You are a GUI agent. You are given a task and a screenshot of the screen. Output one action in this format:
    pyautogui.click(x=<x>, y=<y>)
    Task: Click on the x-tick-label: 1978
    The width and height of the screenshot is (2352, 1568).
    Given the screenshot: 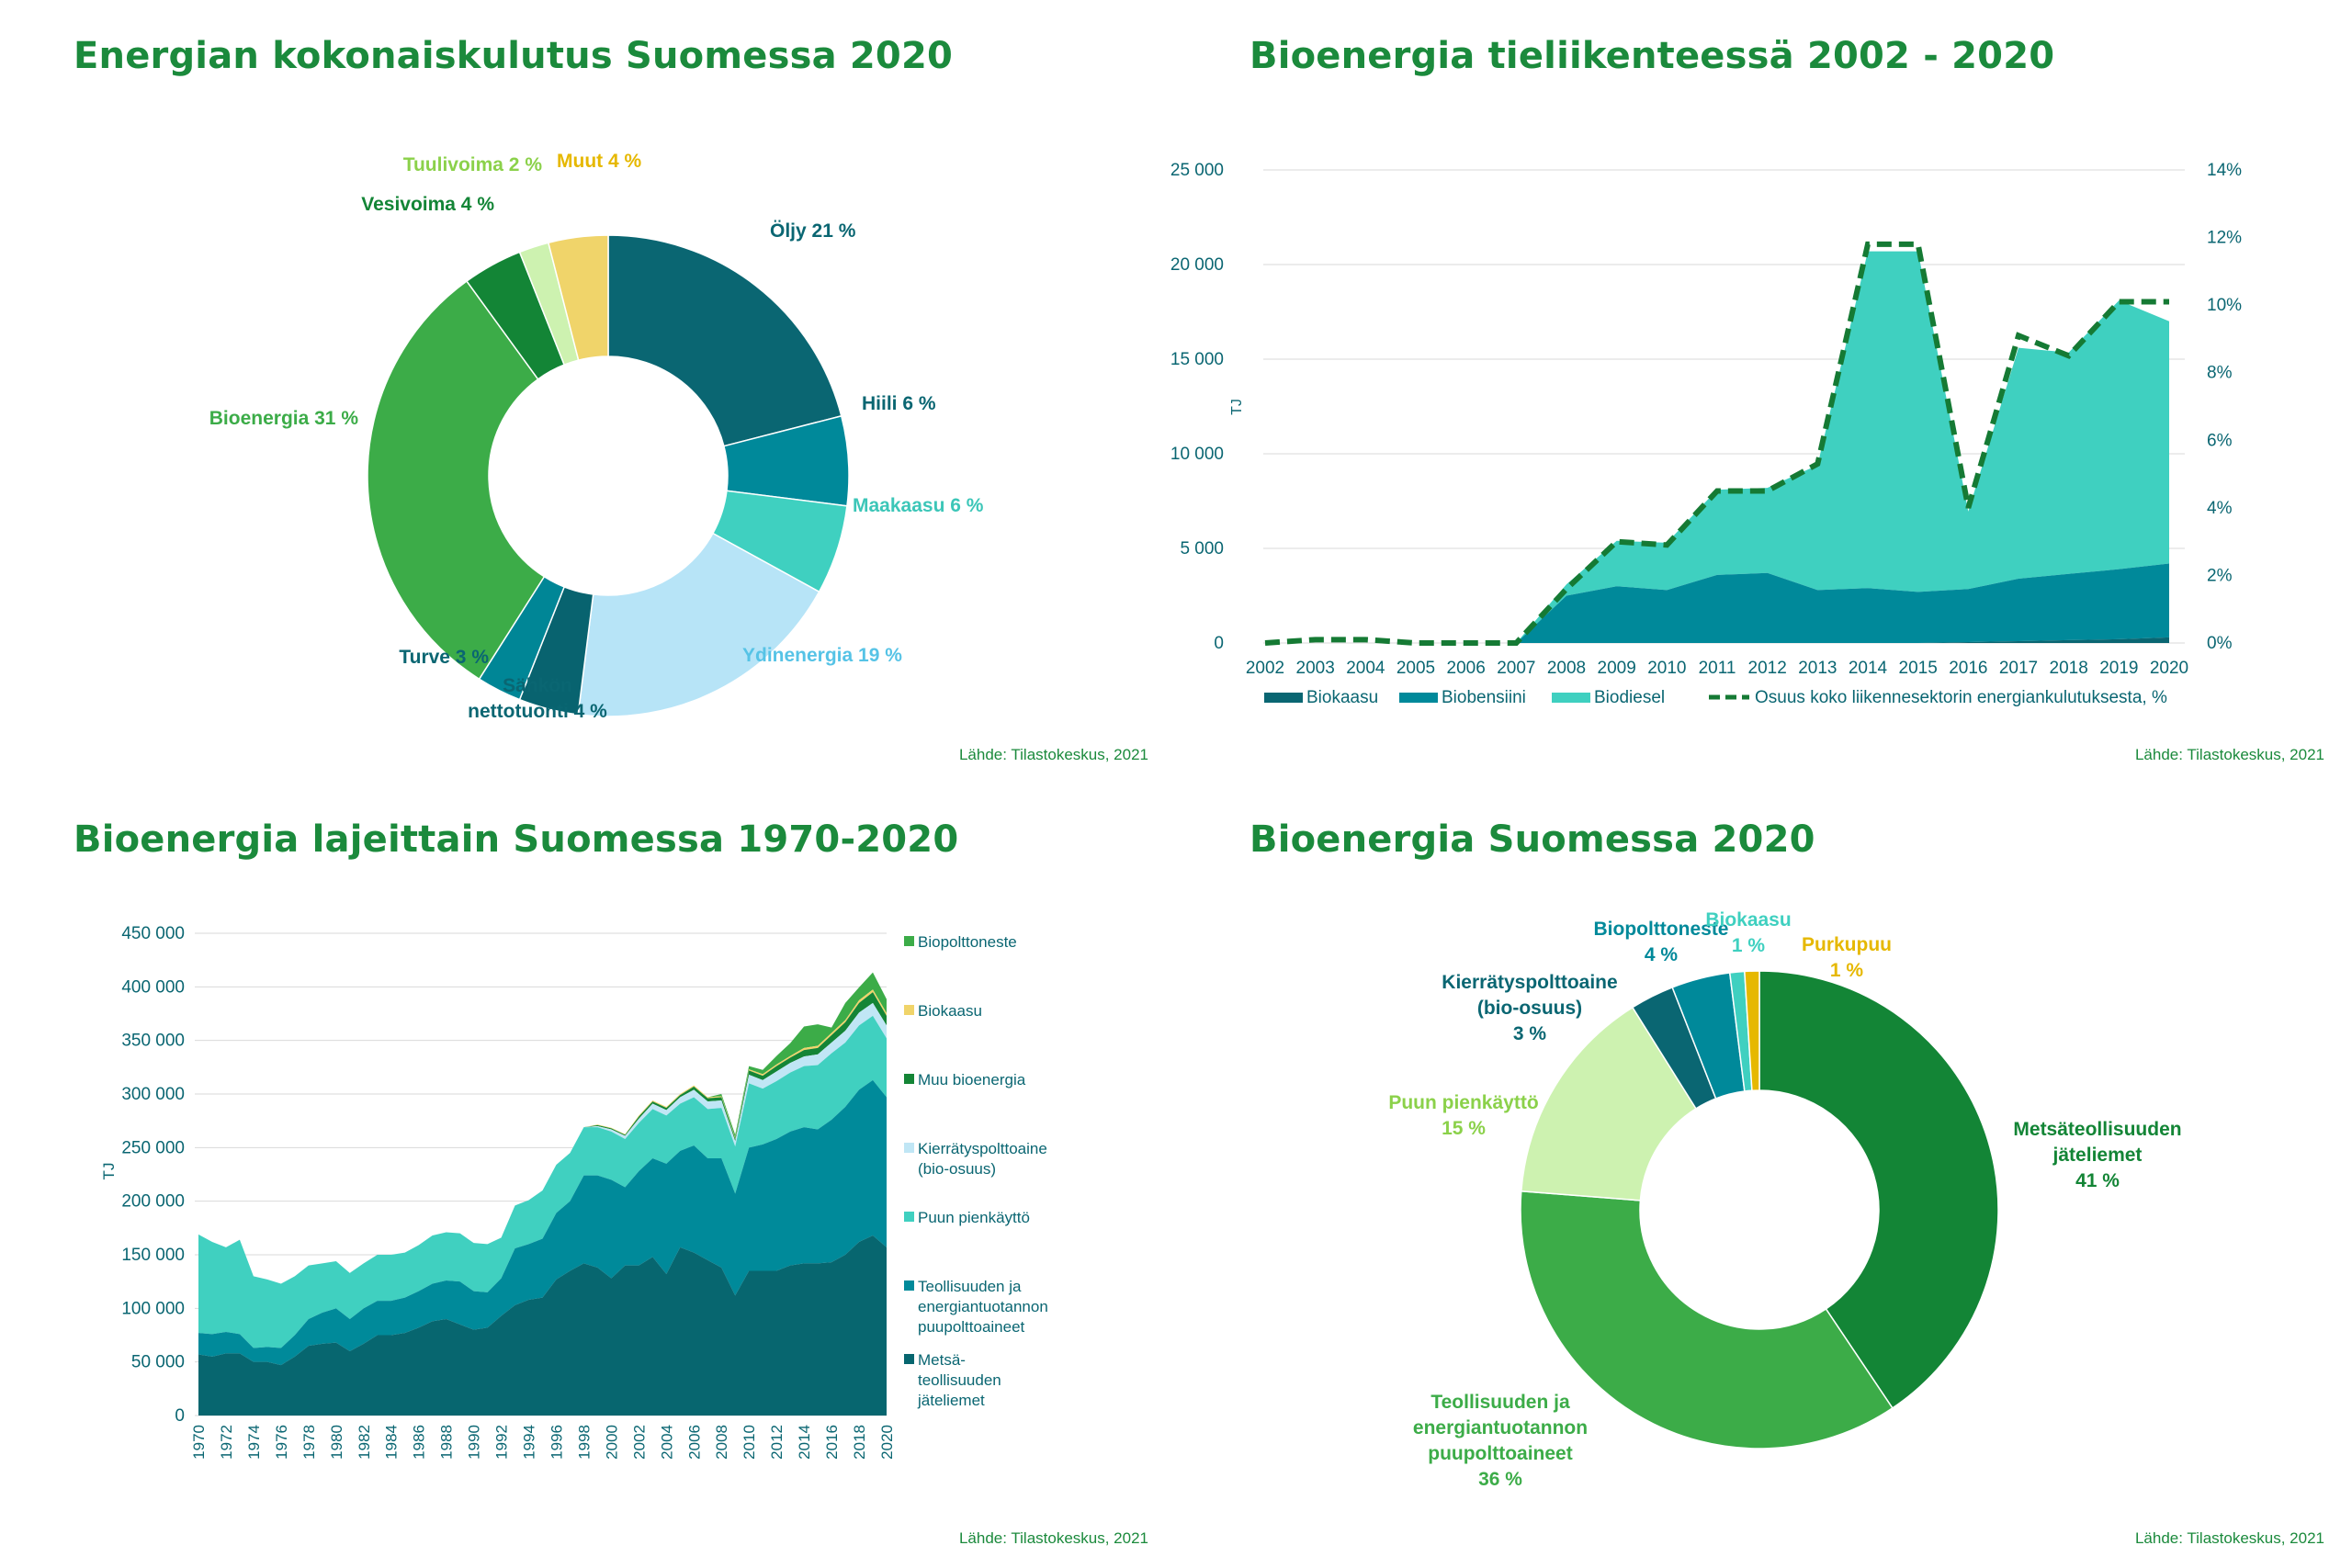 What is the action you would take?
    pyautogui.click(x=309, y=1443)
    